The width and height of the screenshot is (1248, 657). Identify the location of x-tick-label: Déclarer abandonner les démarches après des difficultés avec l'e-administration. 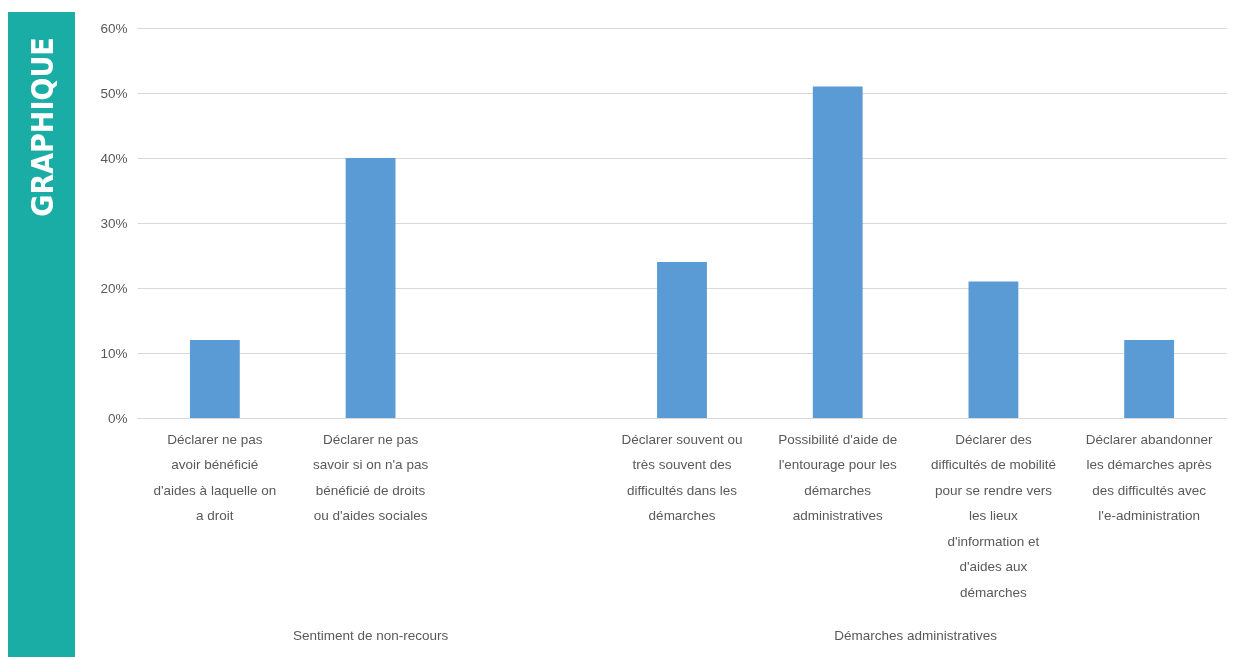
(1149, 477).